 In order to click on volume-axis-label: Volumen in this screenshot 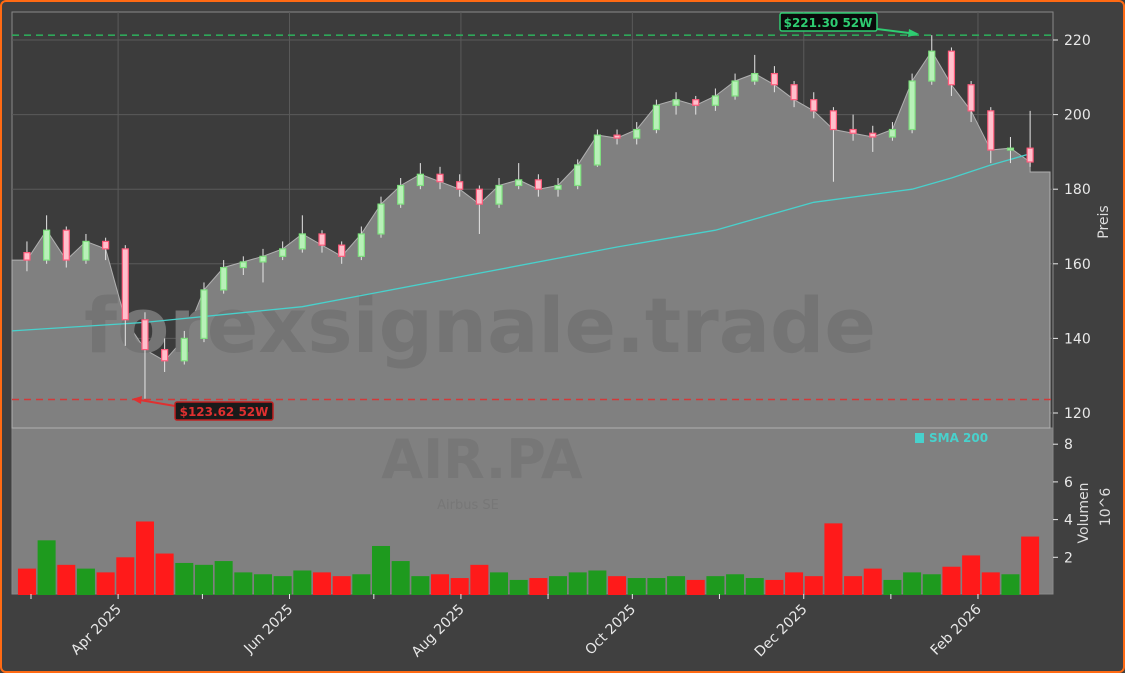, I will do `click(1084, 513)`.